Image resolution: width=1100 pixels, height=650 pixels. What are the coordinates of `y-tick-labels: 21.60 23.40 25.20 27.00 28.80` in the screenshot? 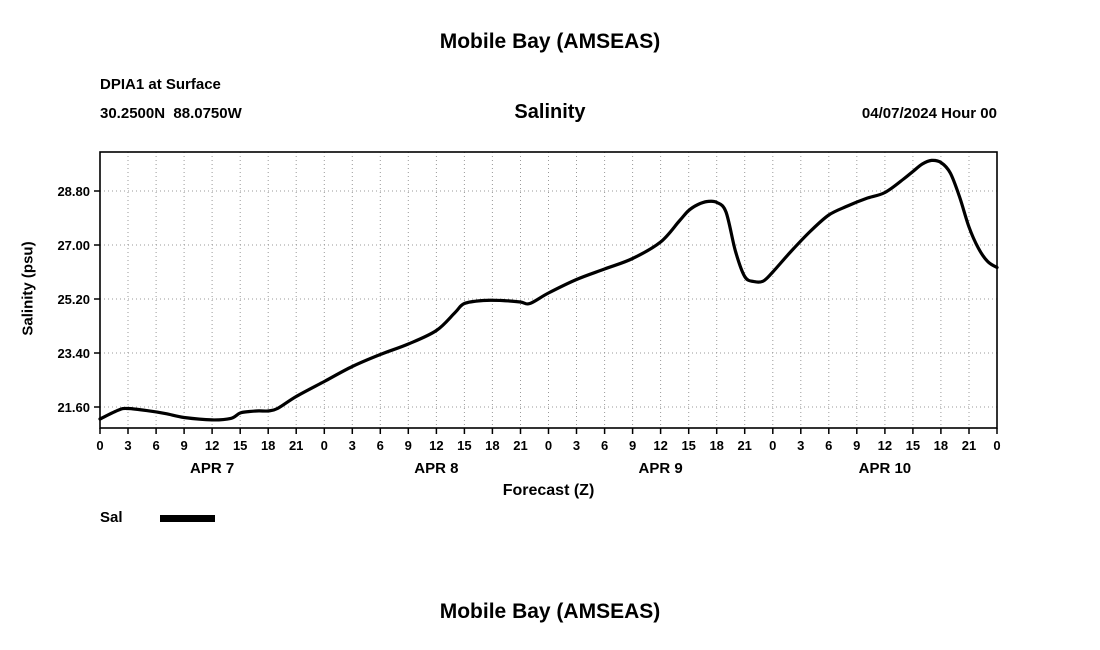 It's located at (78, 299).